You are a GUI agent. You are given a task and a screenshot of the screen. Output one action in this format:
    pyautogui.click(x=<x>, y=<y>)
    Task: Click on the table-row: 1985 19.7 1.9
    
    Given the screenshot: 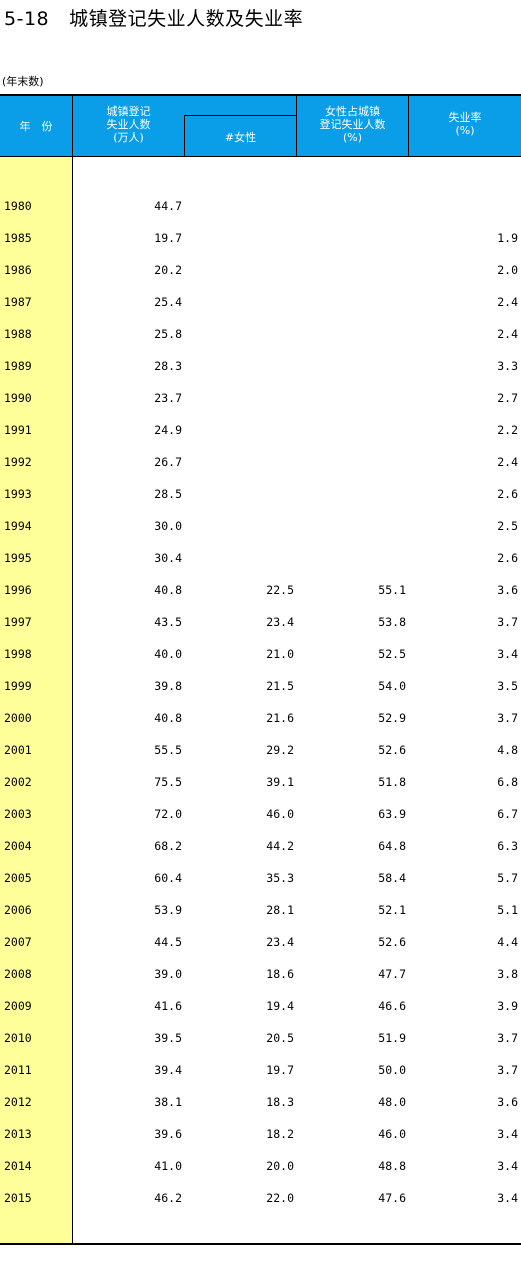 What is the action you would take?
    pyautogui.click(x=260, y=238)
    